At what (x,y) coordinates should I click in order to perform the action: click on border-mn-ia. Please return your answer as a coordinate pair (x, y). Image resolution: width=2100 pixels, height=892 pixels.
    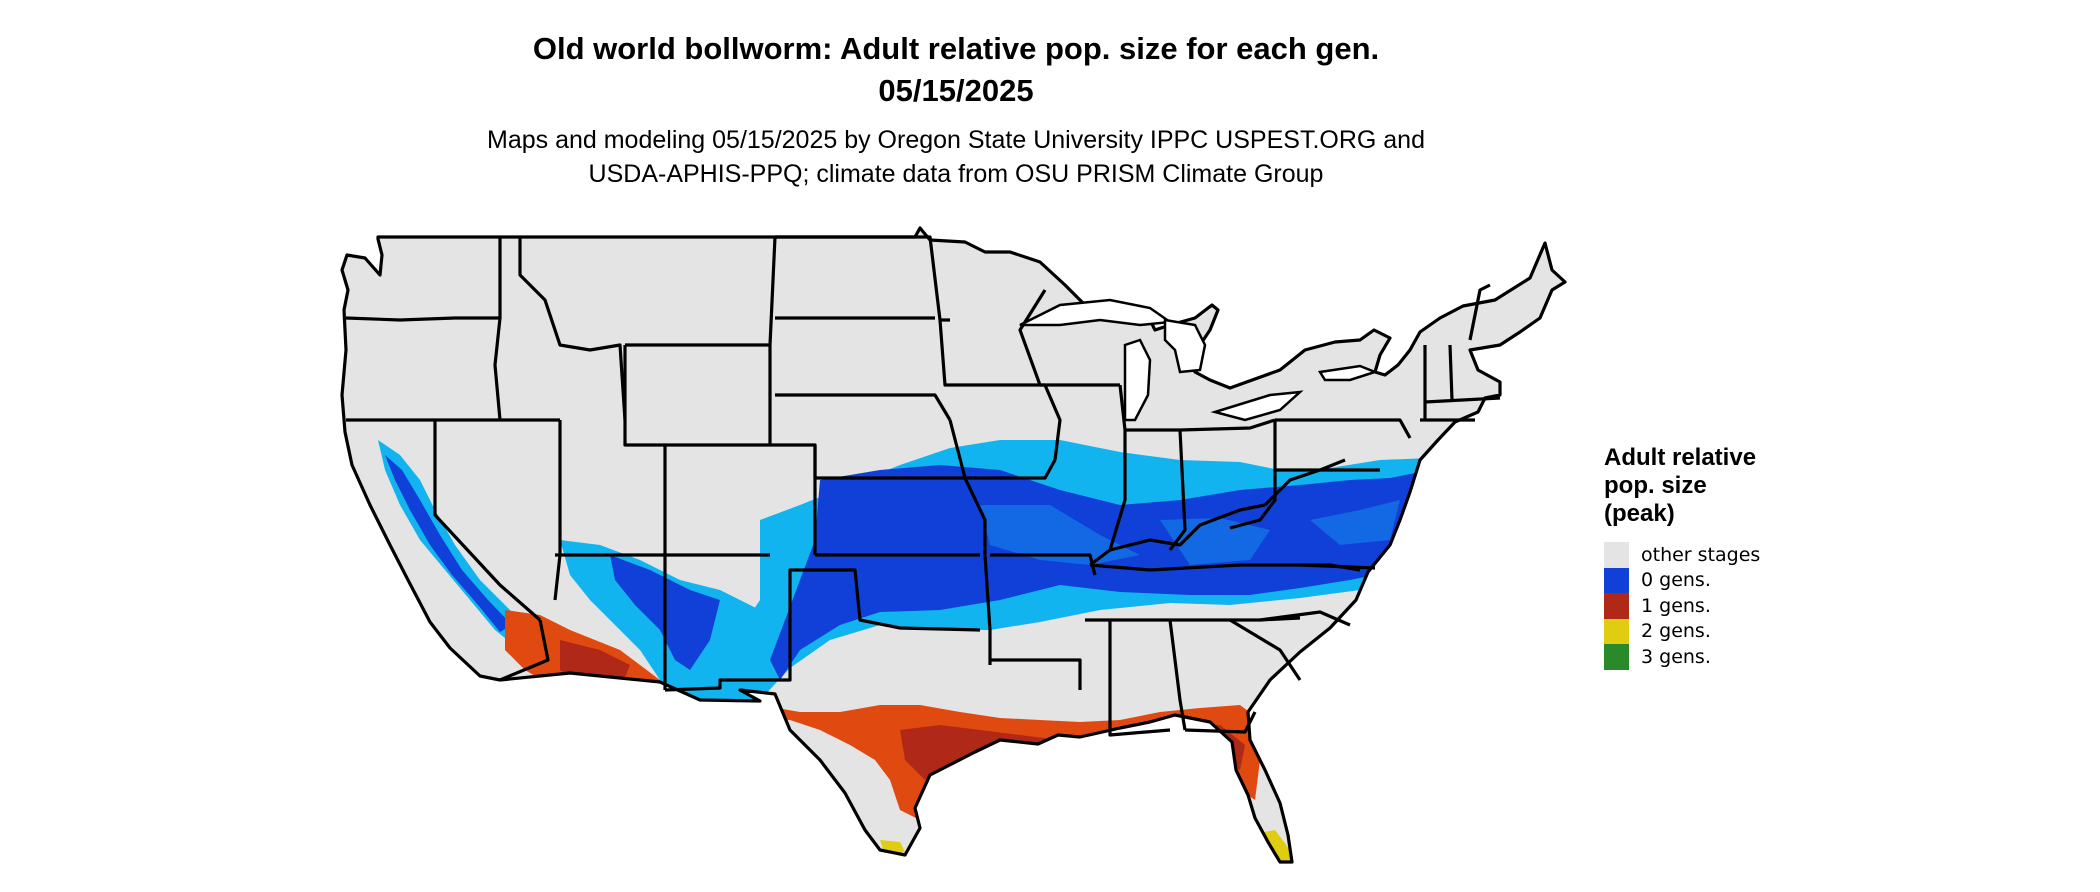
    Looking at the image, I should click on (991, 353).